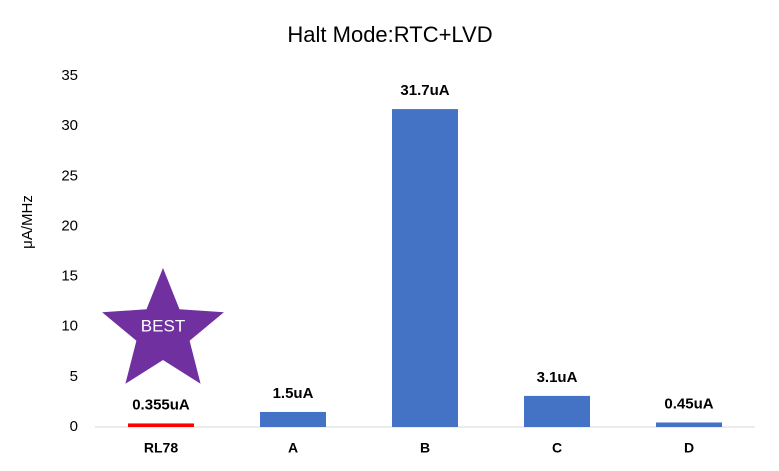 Image resolution: width=779 pixels, height=471 pixels. Describe the element at coordinates (293, 448) in the screenshot. I see `x-tick-label: A` at that location.